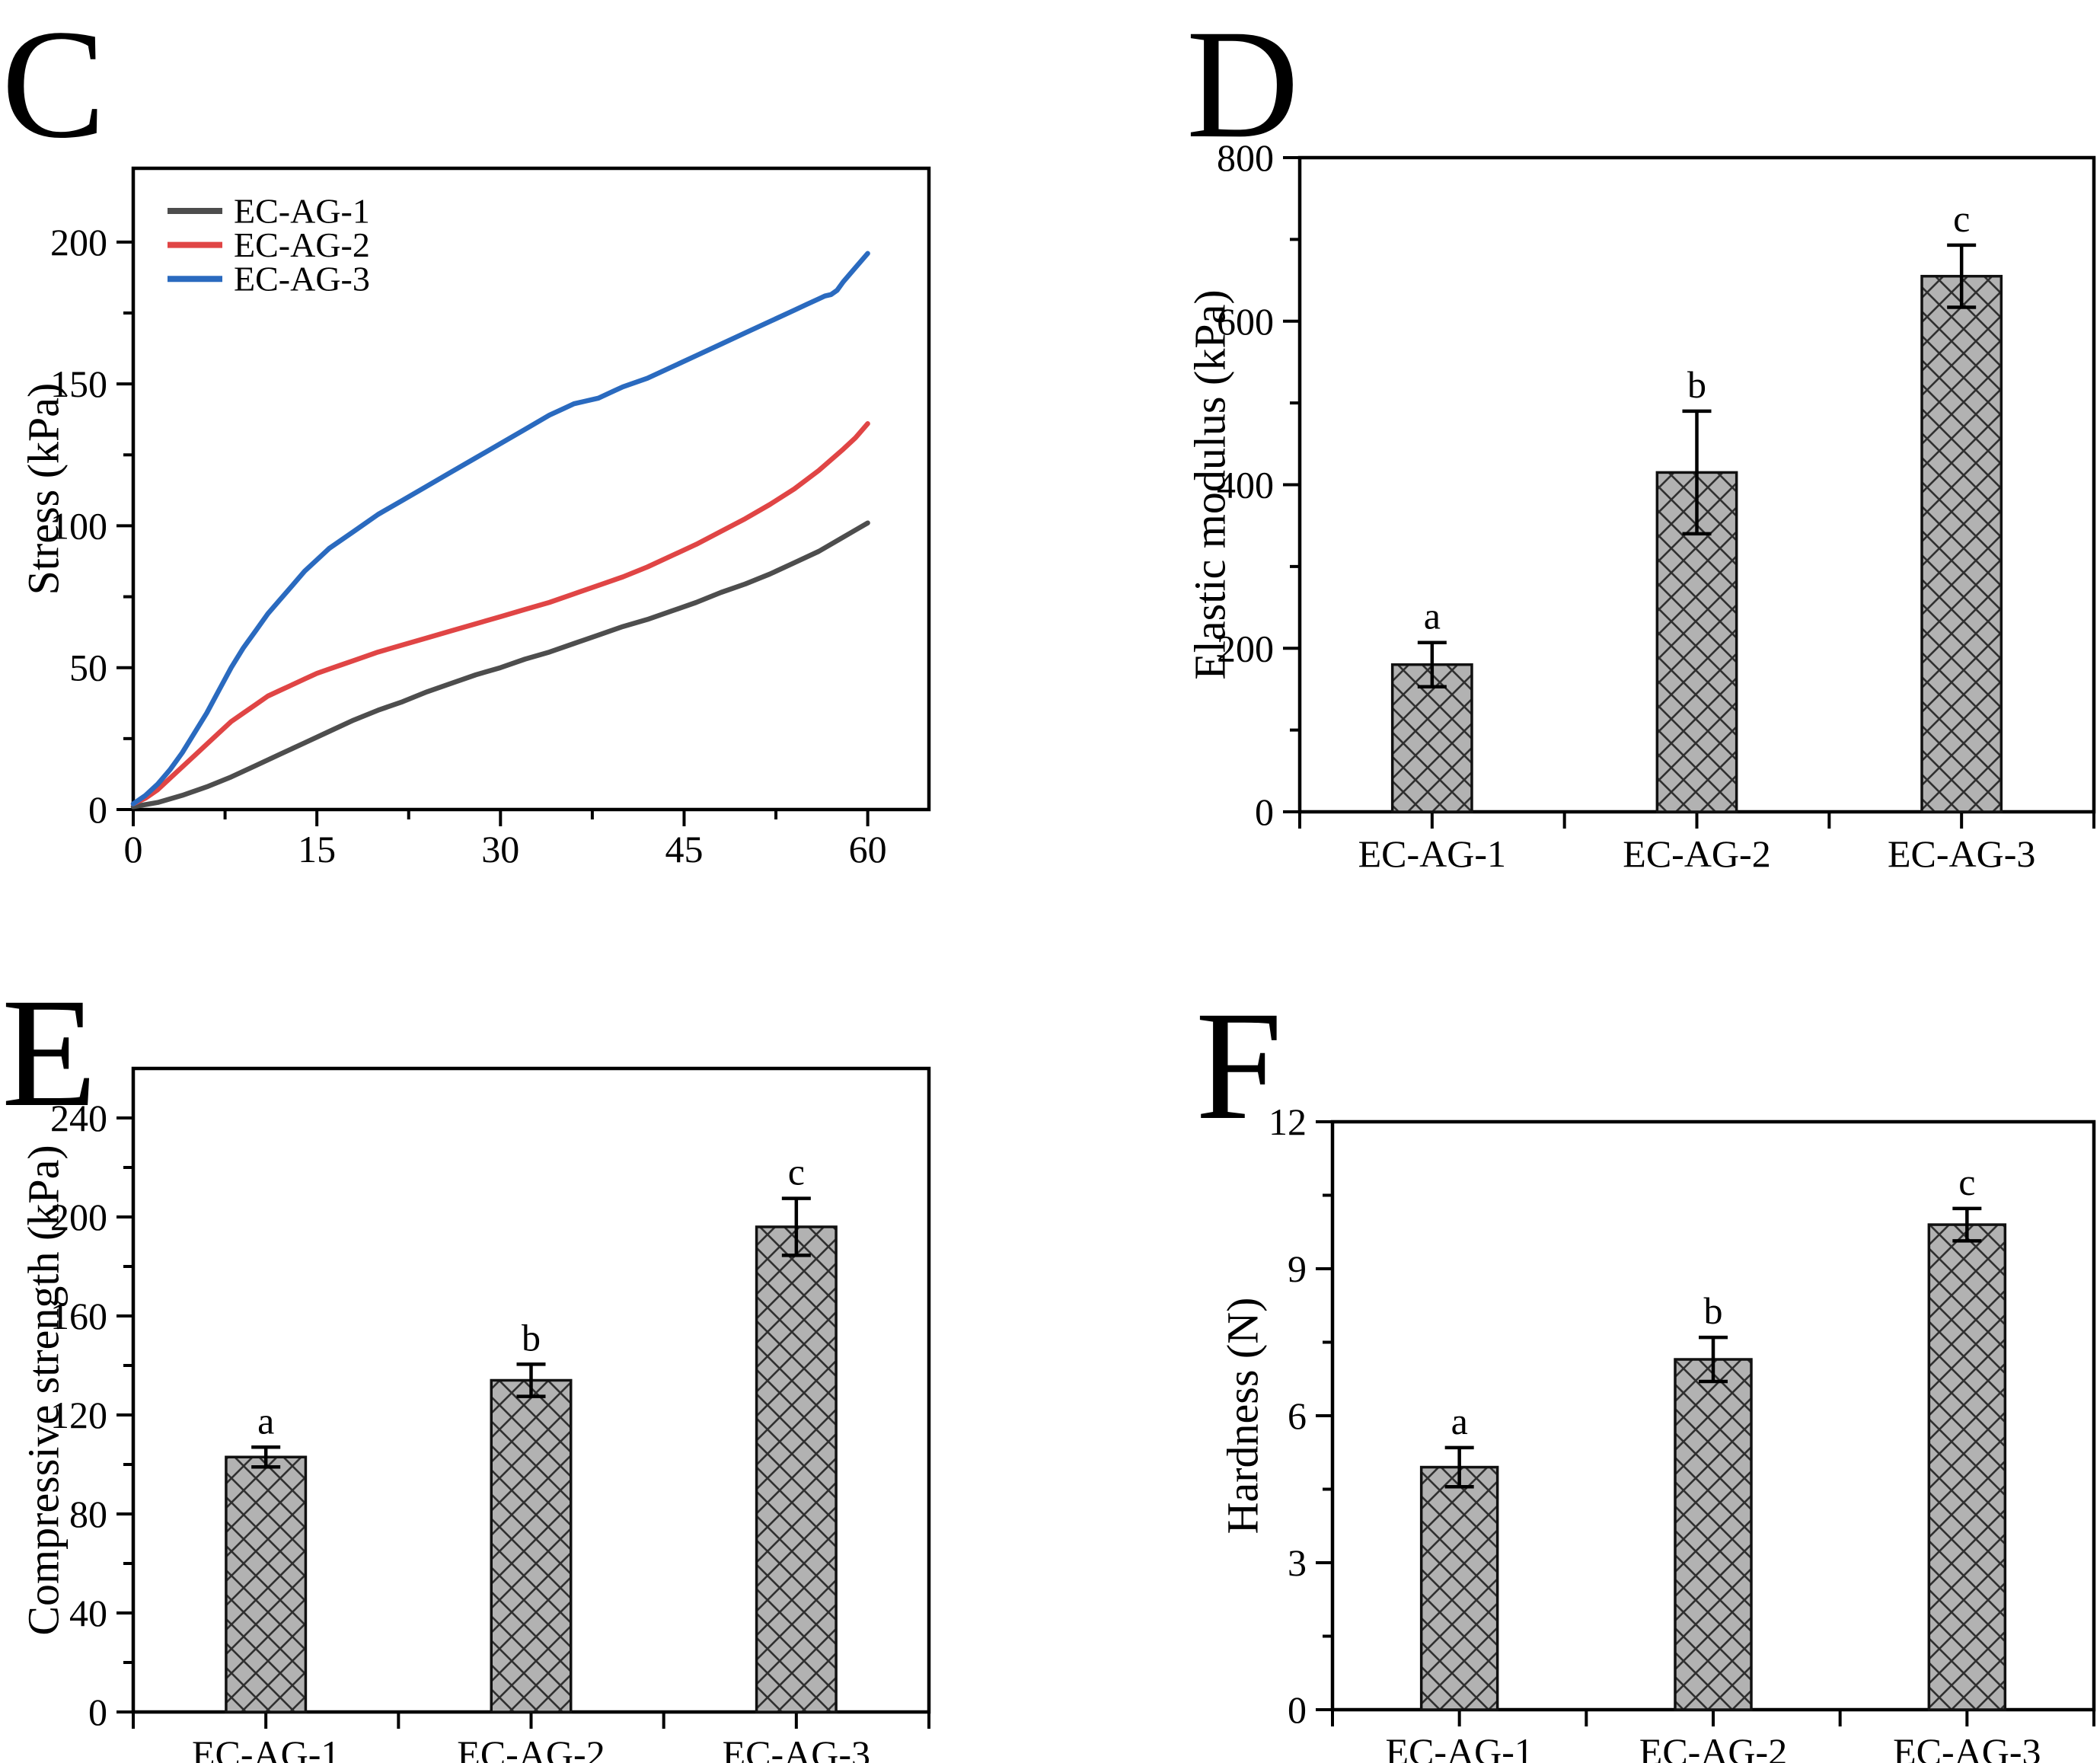 Image resolution: width=2100 pixels, height=1763 pixels. What do you see at coordinates (88, 1514) in the screenshot?
I see `y-tick-label: 80` at bounding box center [88, 1514].